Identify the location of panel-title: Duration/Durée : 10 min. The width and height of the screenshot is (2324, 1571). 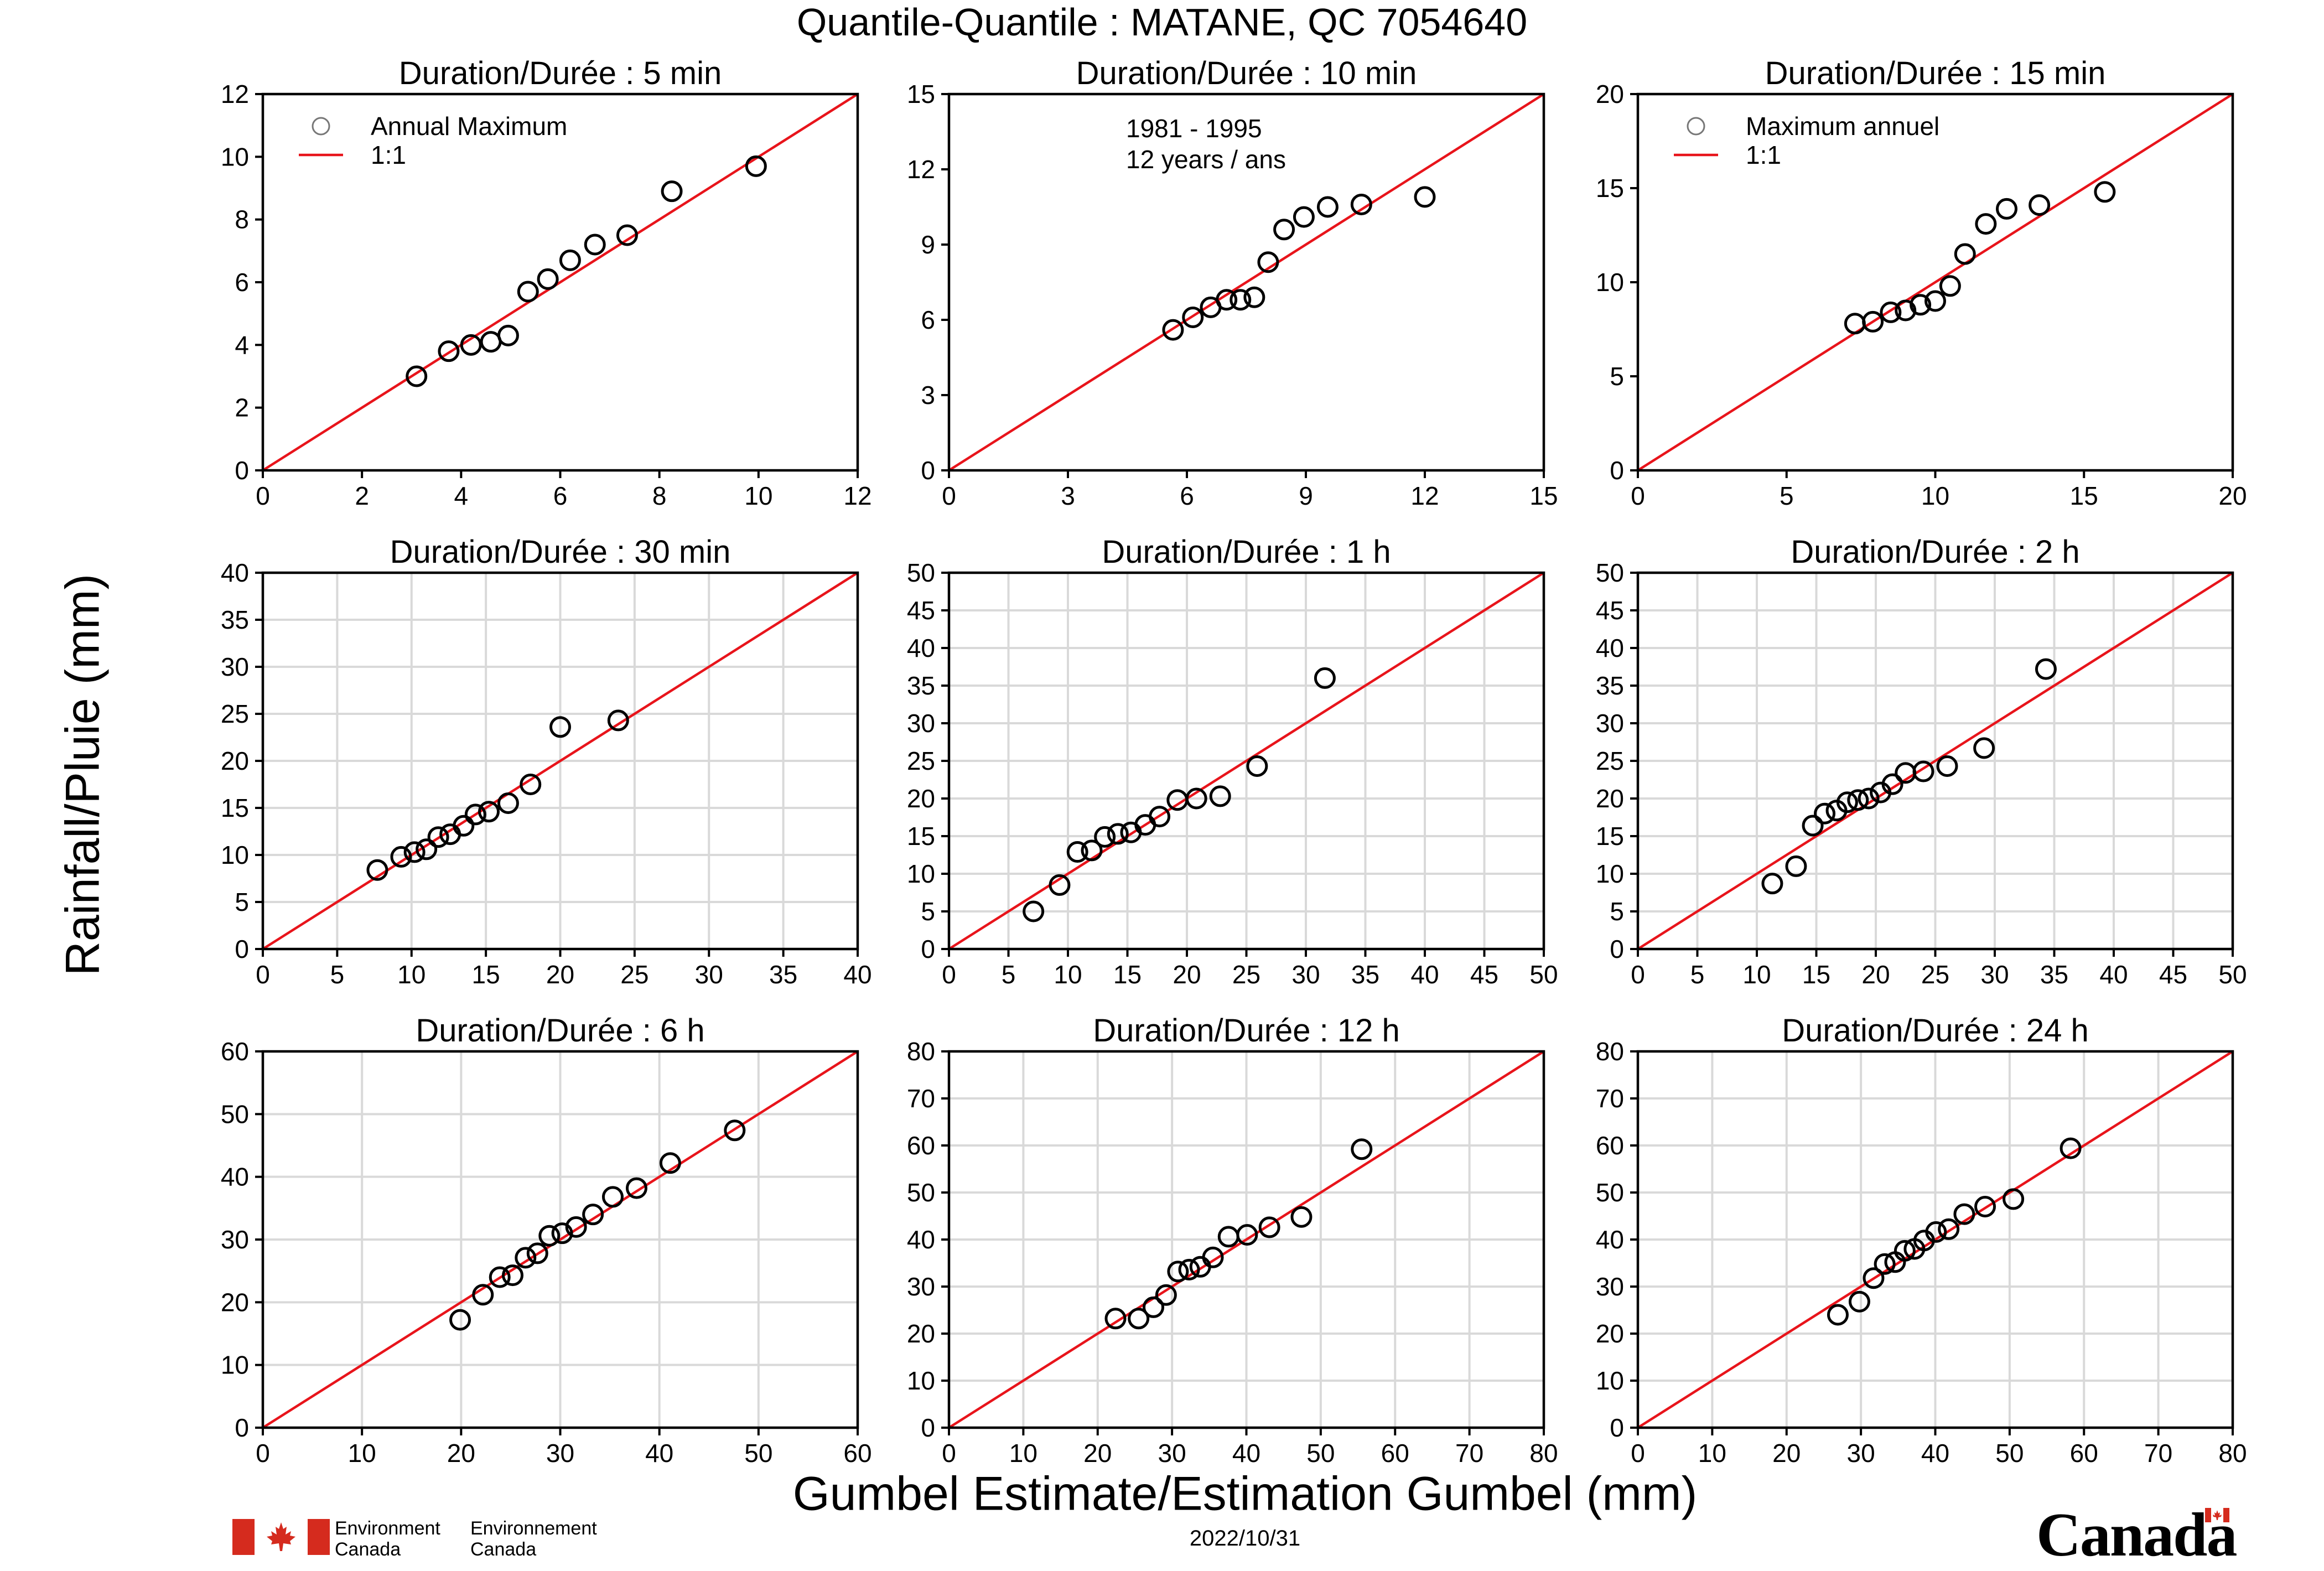
(1246, 73).